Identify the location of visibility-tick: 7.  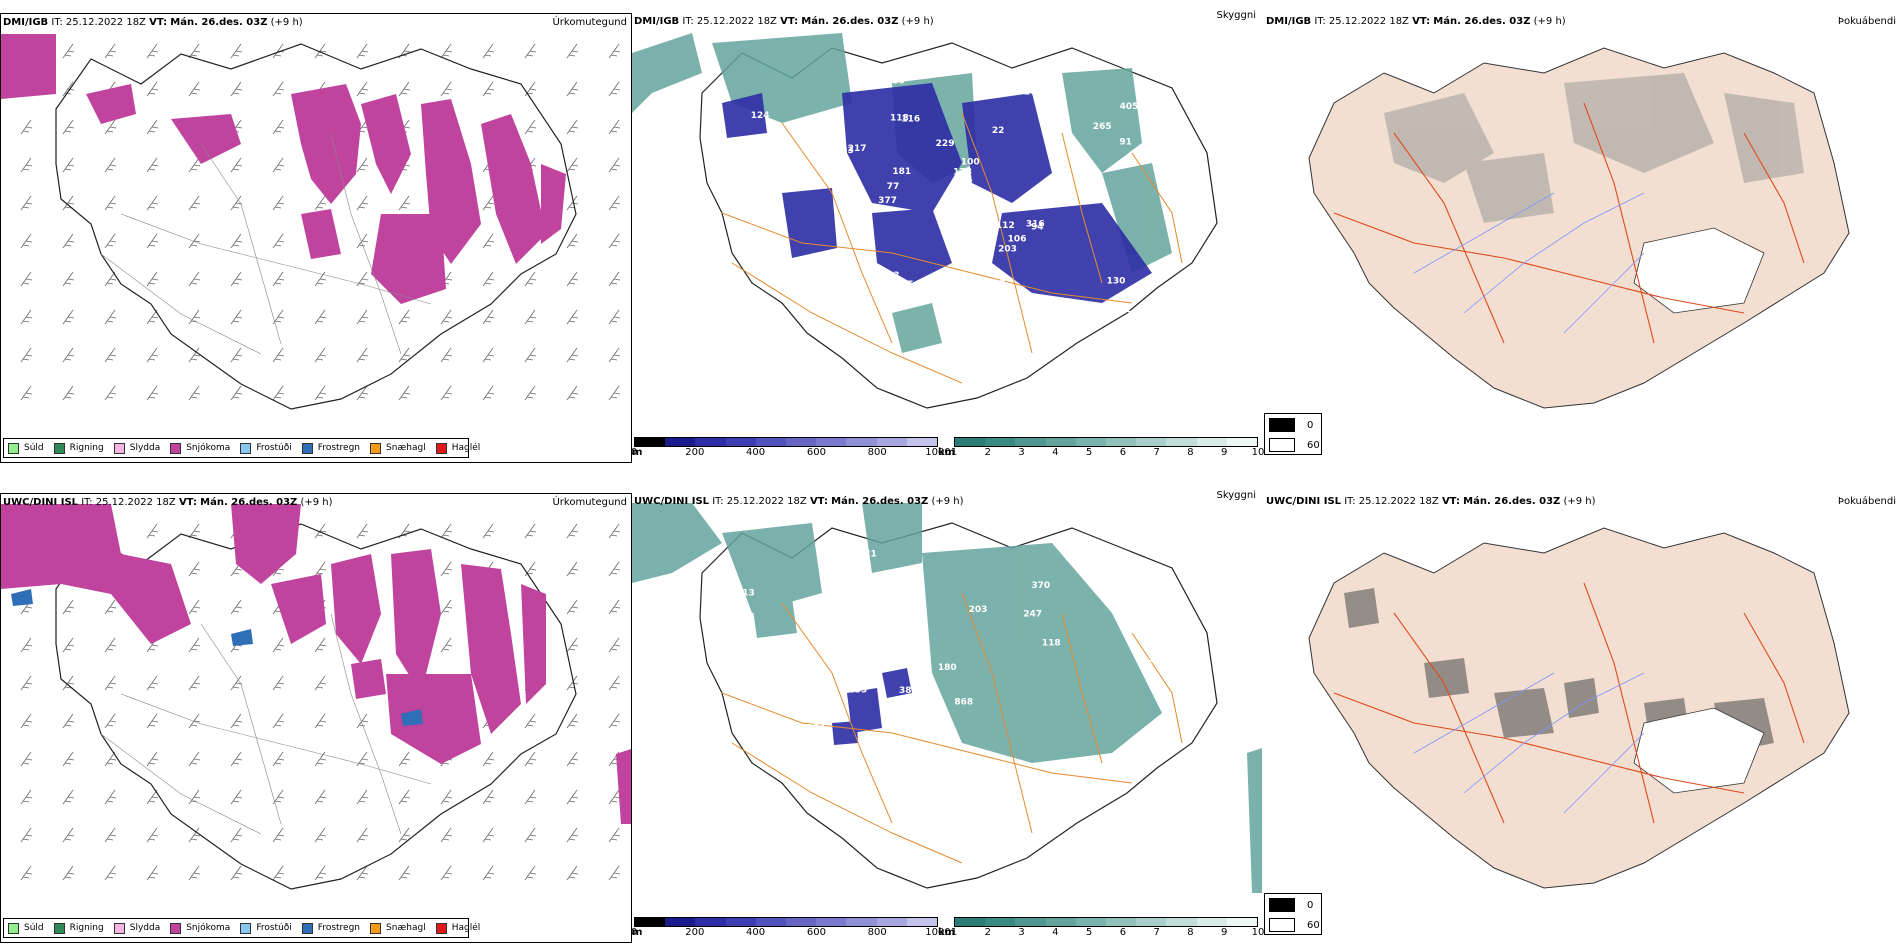
(1156, 932).